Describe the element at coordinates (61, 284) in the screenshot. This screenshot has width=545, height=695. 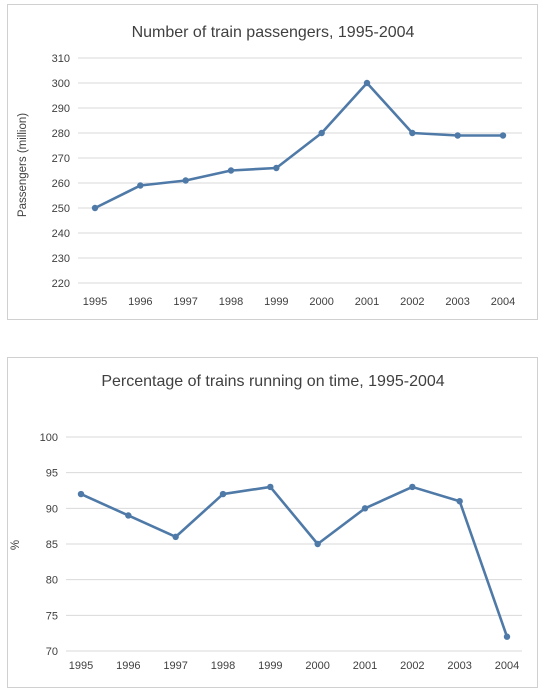
I see `y-tick-label: 220` at that location.